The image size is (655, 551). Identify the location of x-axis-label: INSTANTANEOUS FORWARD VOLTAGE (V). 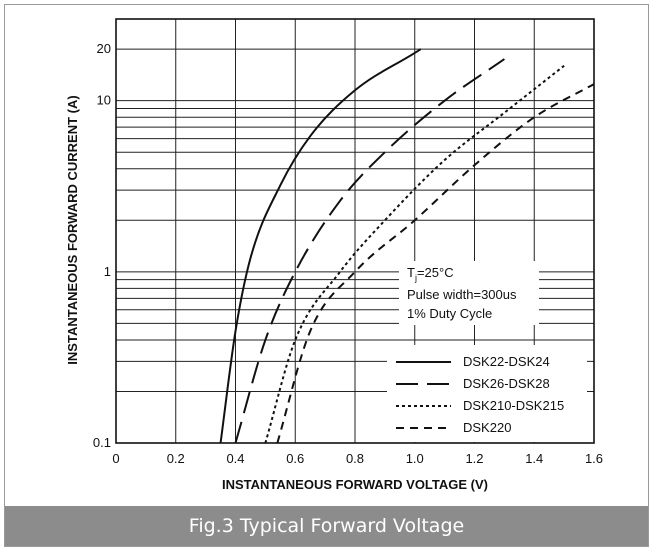
(355, 484).